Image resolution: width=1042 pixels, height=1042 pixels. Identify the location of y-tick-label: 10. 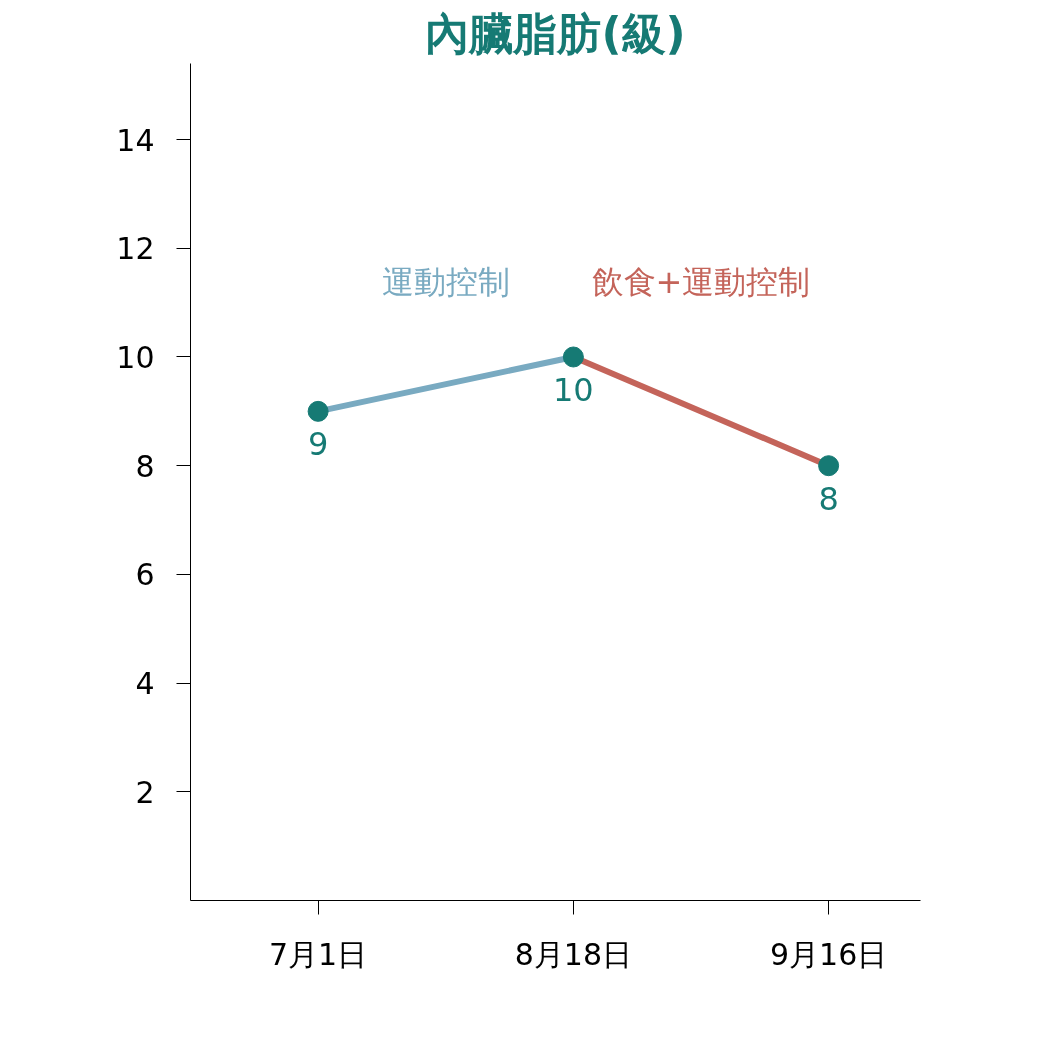
(135, 357).